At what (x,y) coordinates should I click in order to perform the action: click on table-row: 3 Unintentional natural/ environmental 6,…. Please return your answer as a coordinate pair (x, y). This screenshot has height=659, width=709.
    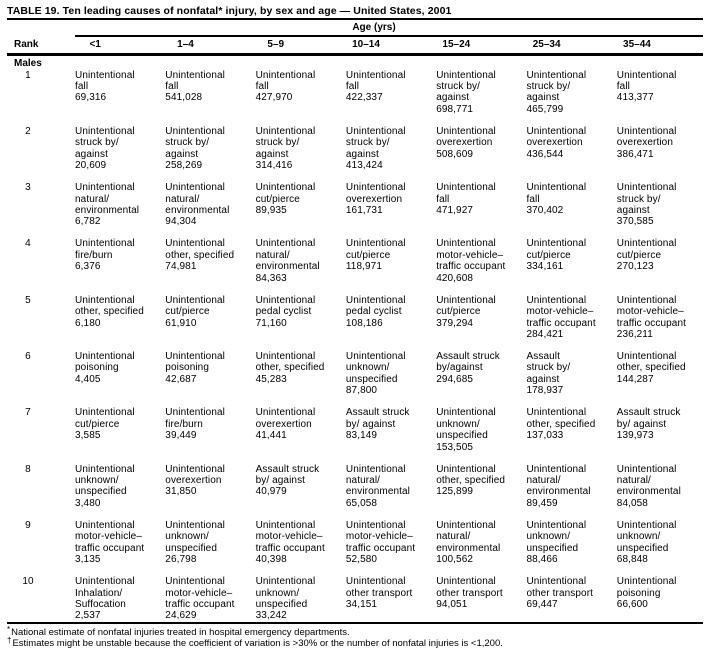
    Looking at the image, I should click on (358, 210).